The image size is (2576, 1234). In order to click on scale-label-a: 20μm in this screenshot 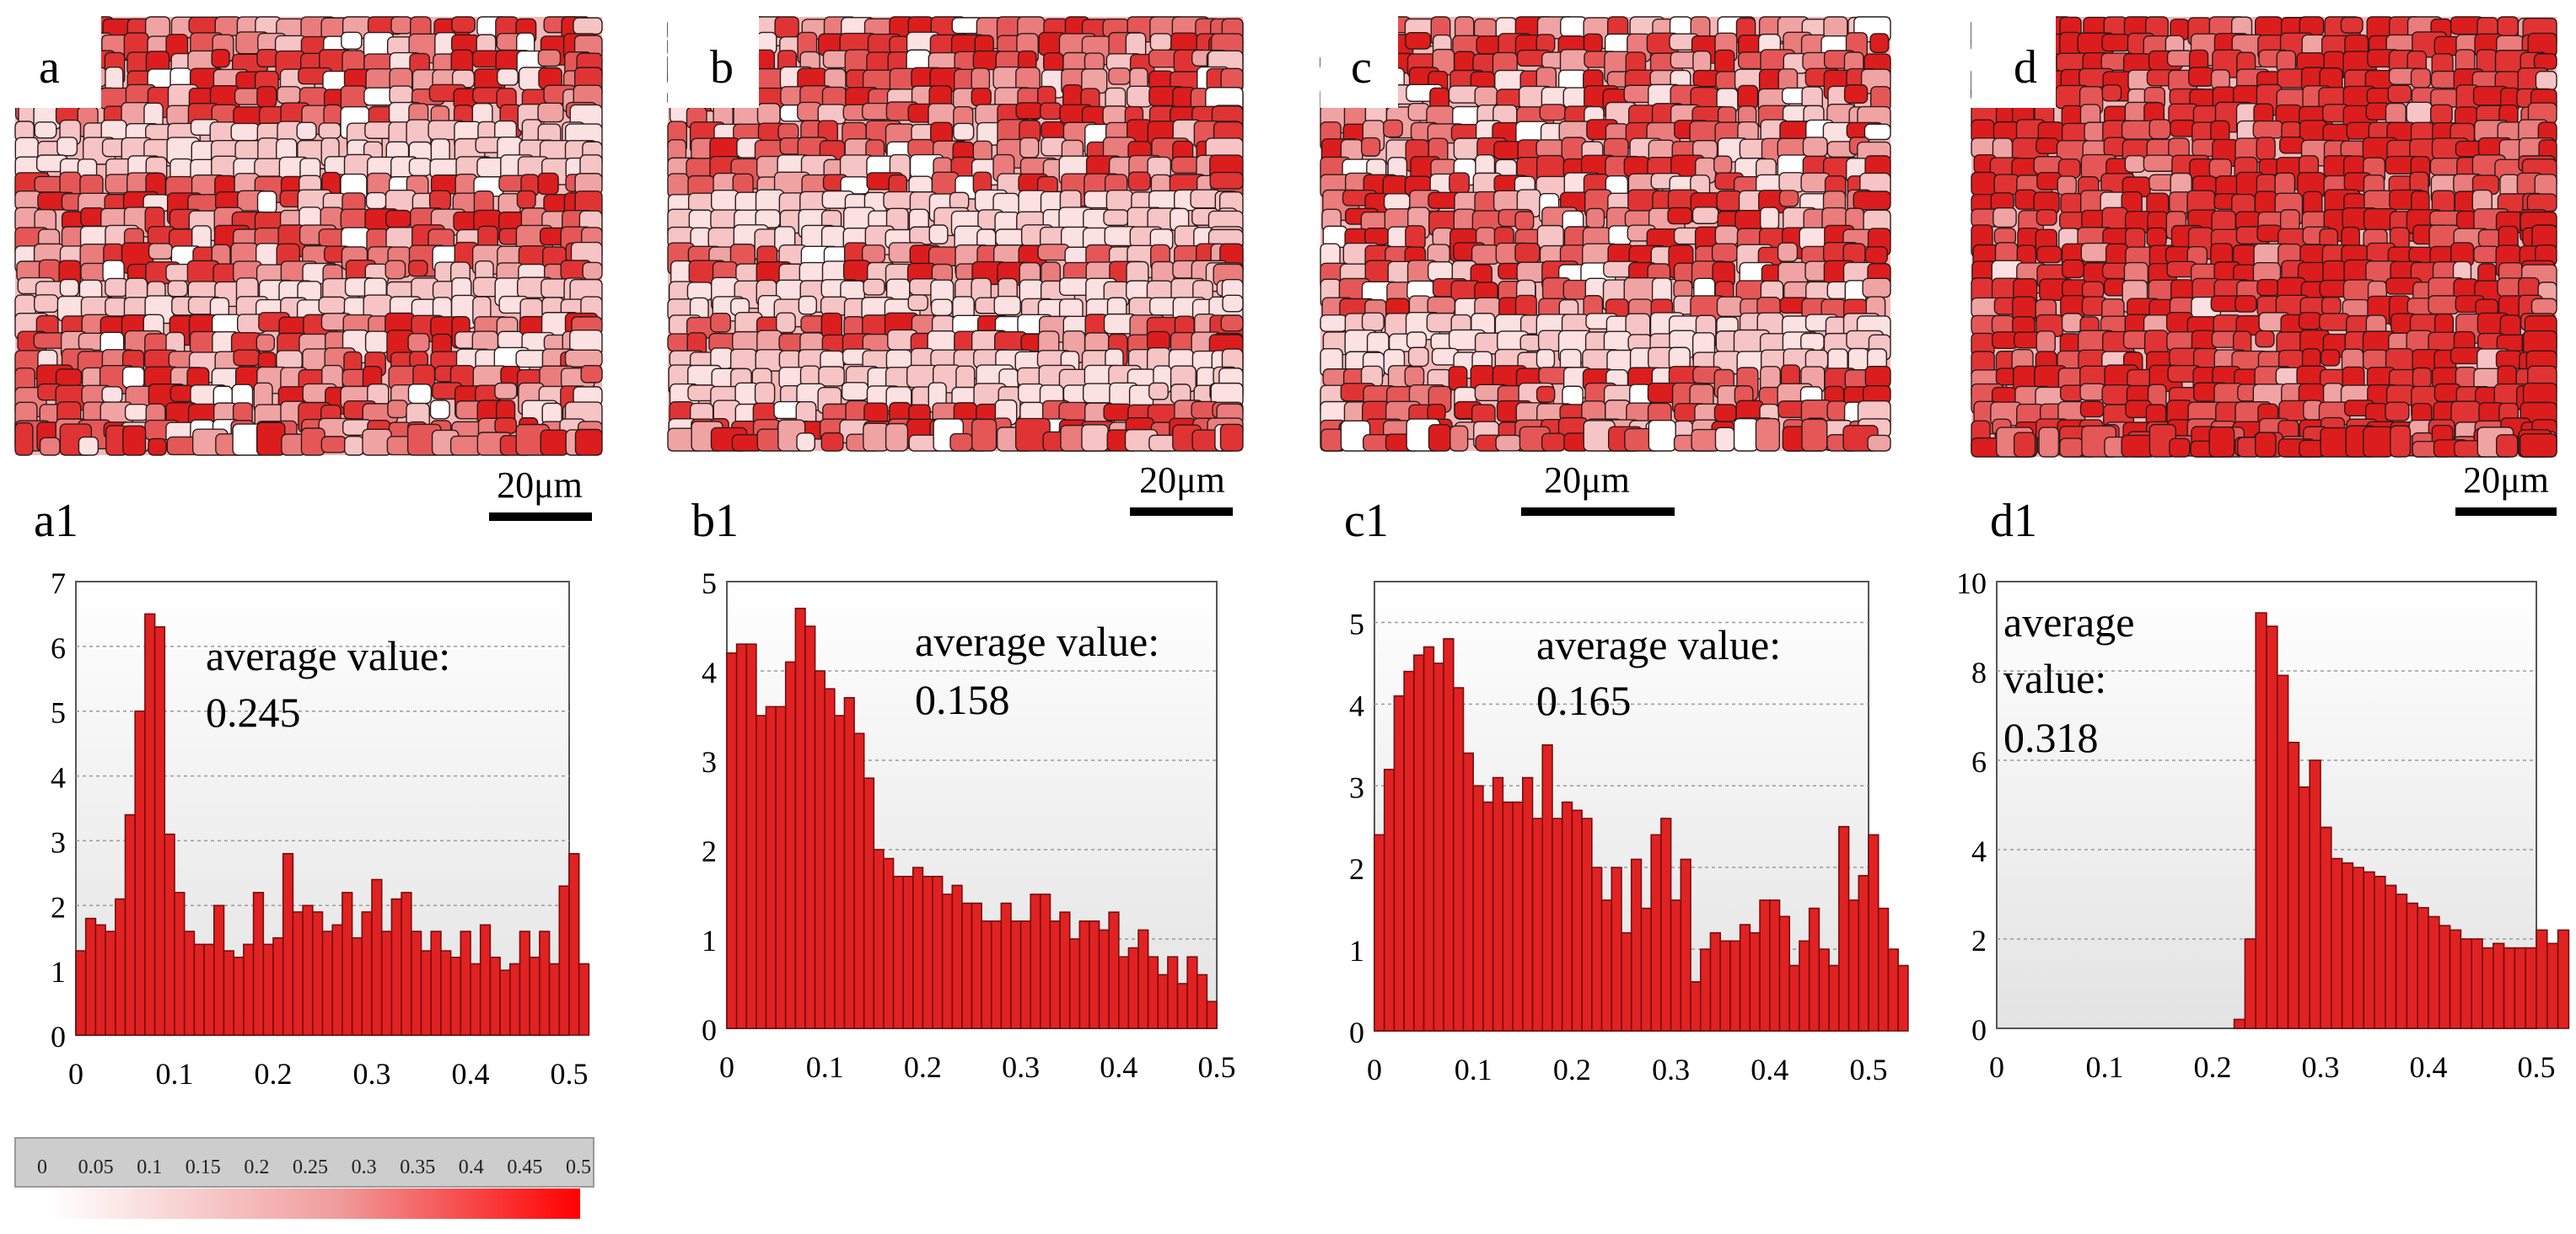, I will do `click(540, 485)`.